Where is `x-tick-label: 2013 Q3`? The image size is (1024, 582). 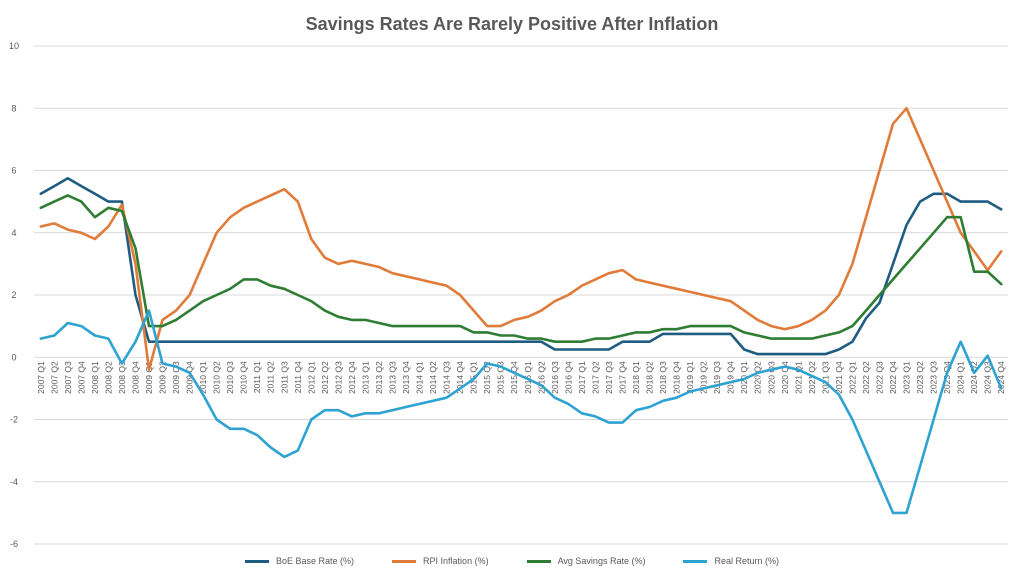
x-tick-label: 2013 Q3 is located at coordinates (392, 377).